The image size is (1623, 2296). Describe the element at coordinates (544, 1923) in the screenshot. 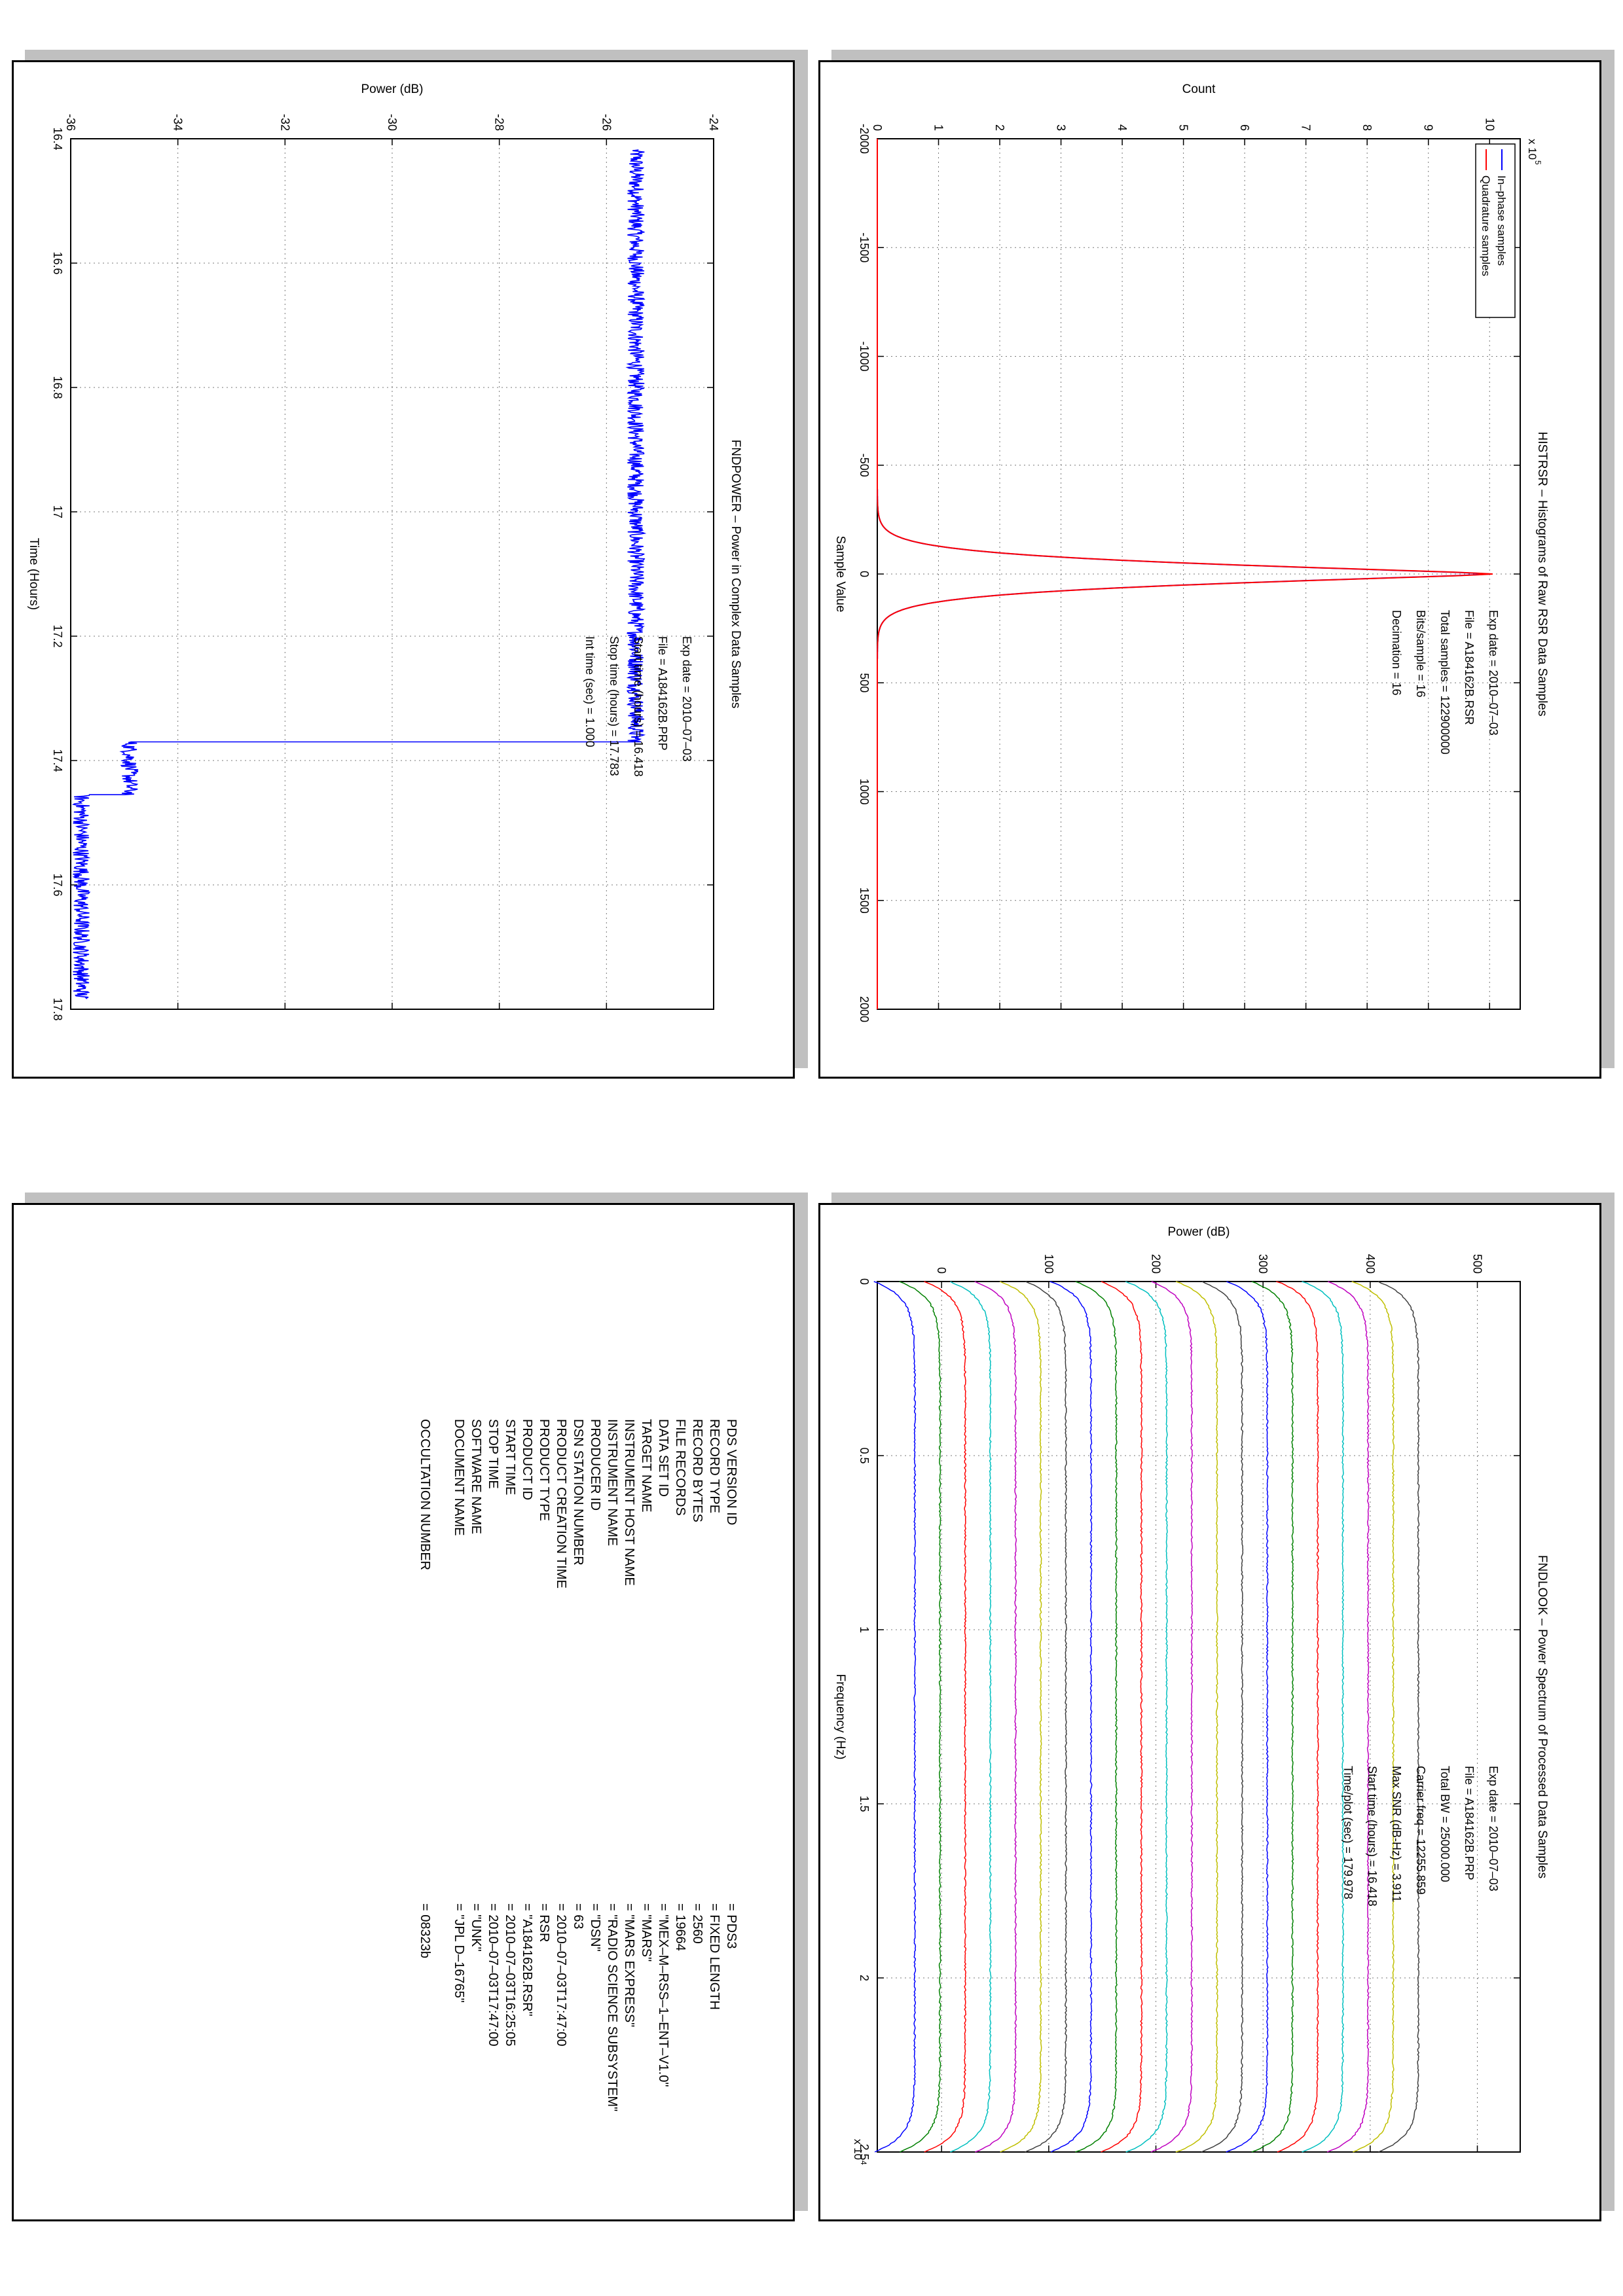

I see `label-value: = RSR` at that location.